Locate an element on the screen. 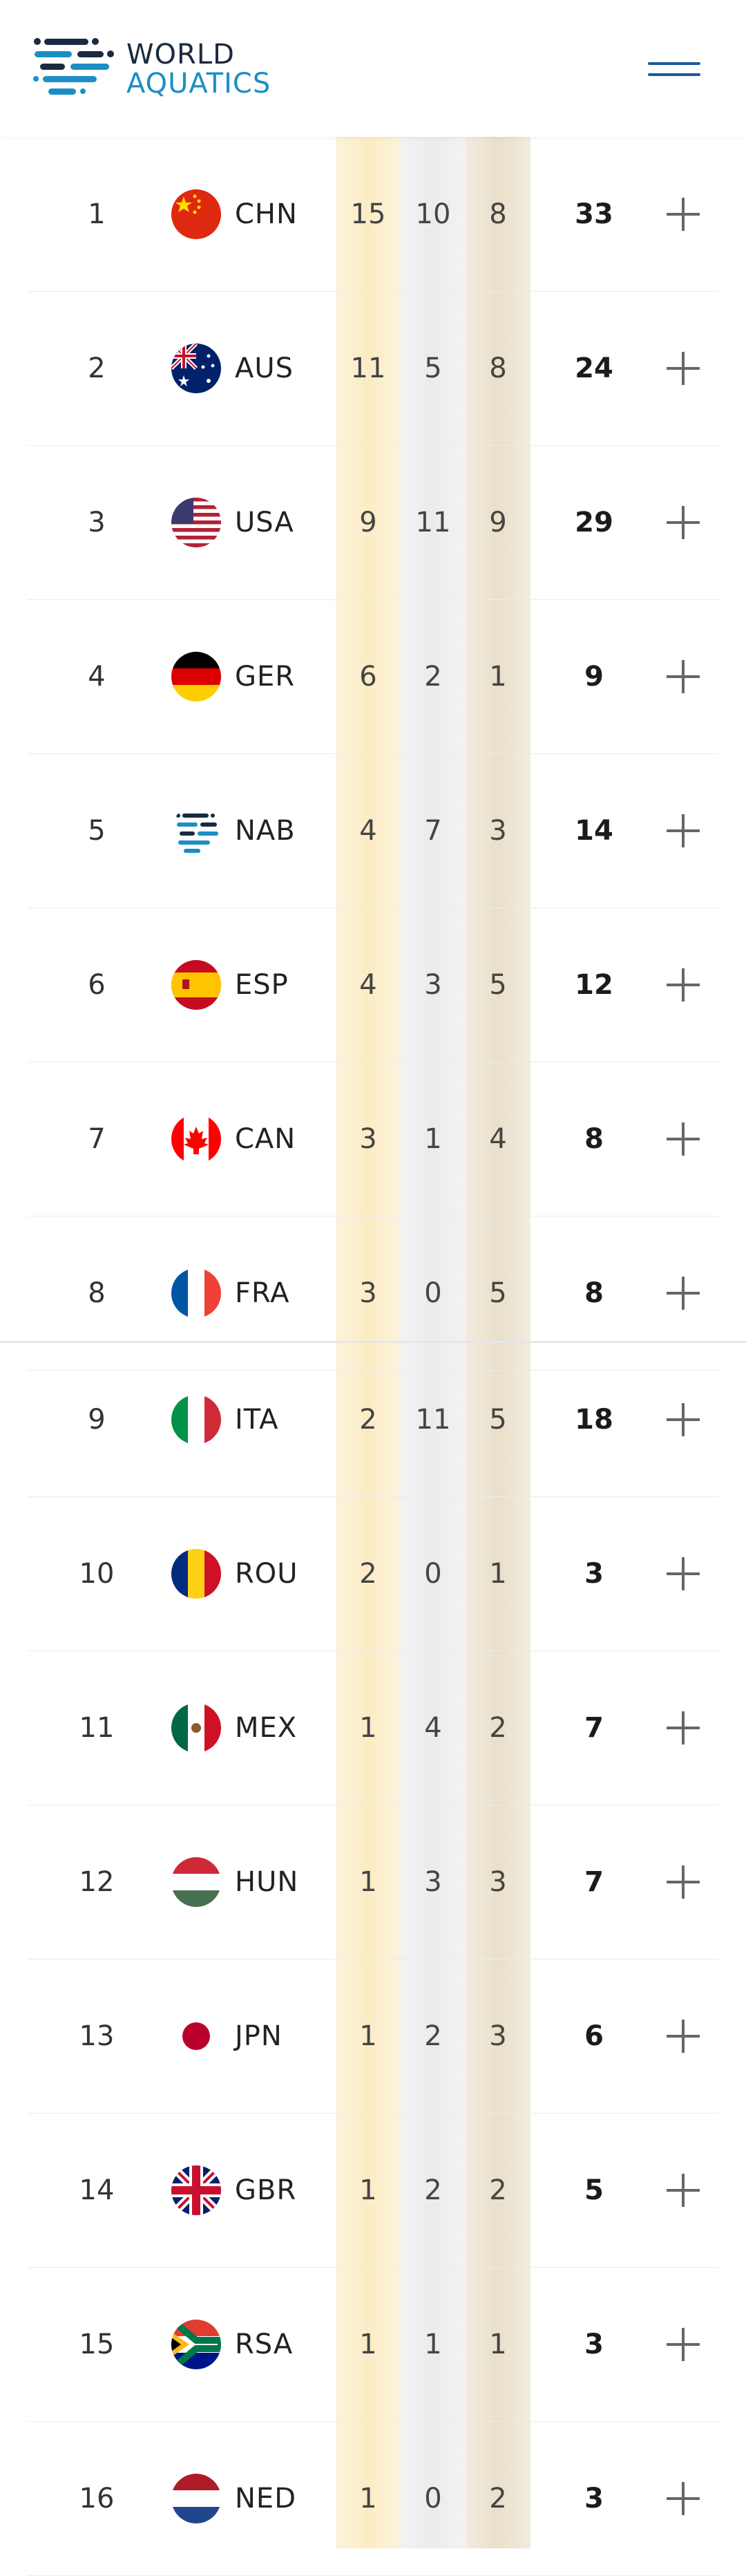  rsa-flag-icon is located at coordinates (196, 2344).